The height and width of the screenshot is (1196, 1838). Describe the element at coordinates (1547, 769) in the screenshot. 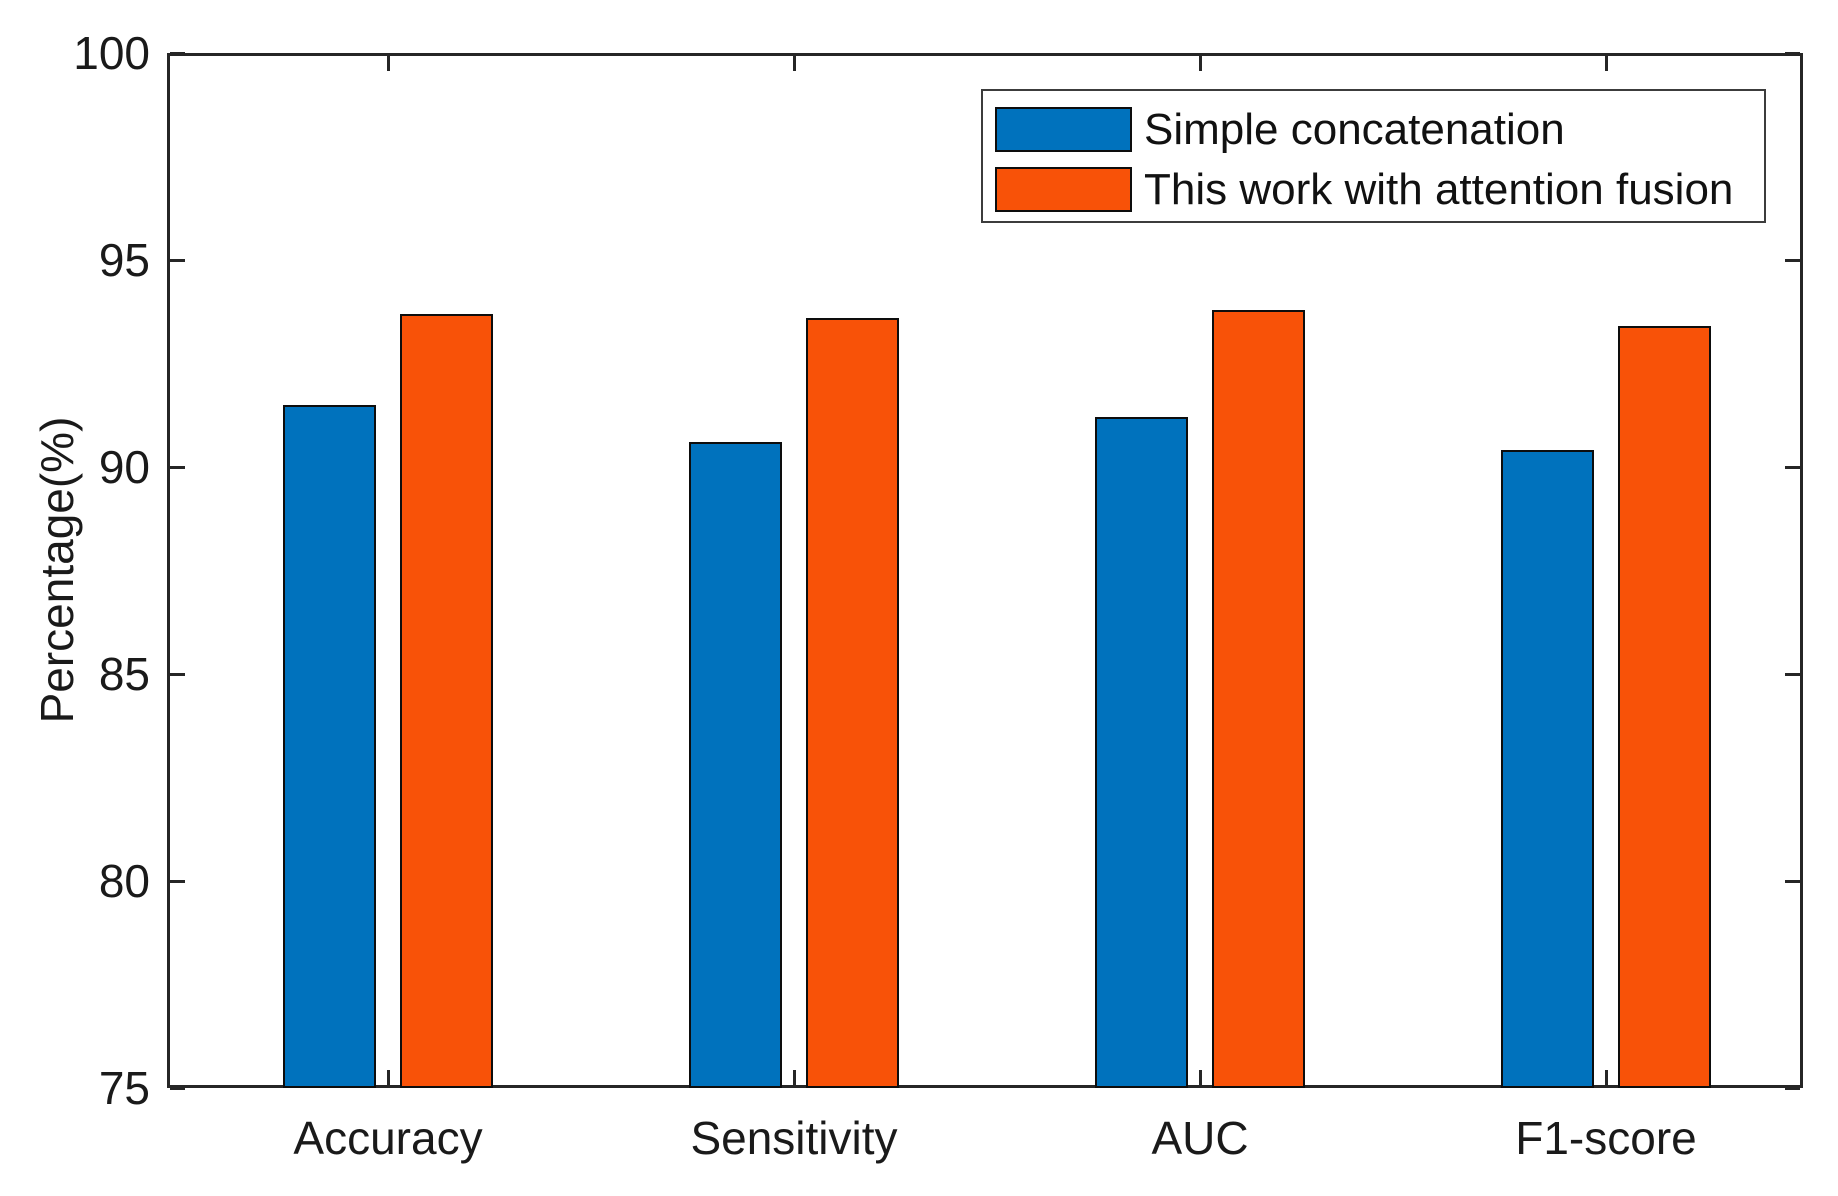

I see `bar-f1-score-series0` at that location.